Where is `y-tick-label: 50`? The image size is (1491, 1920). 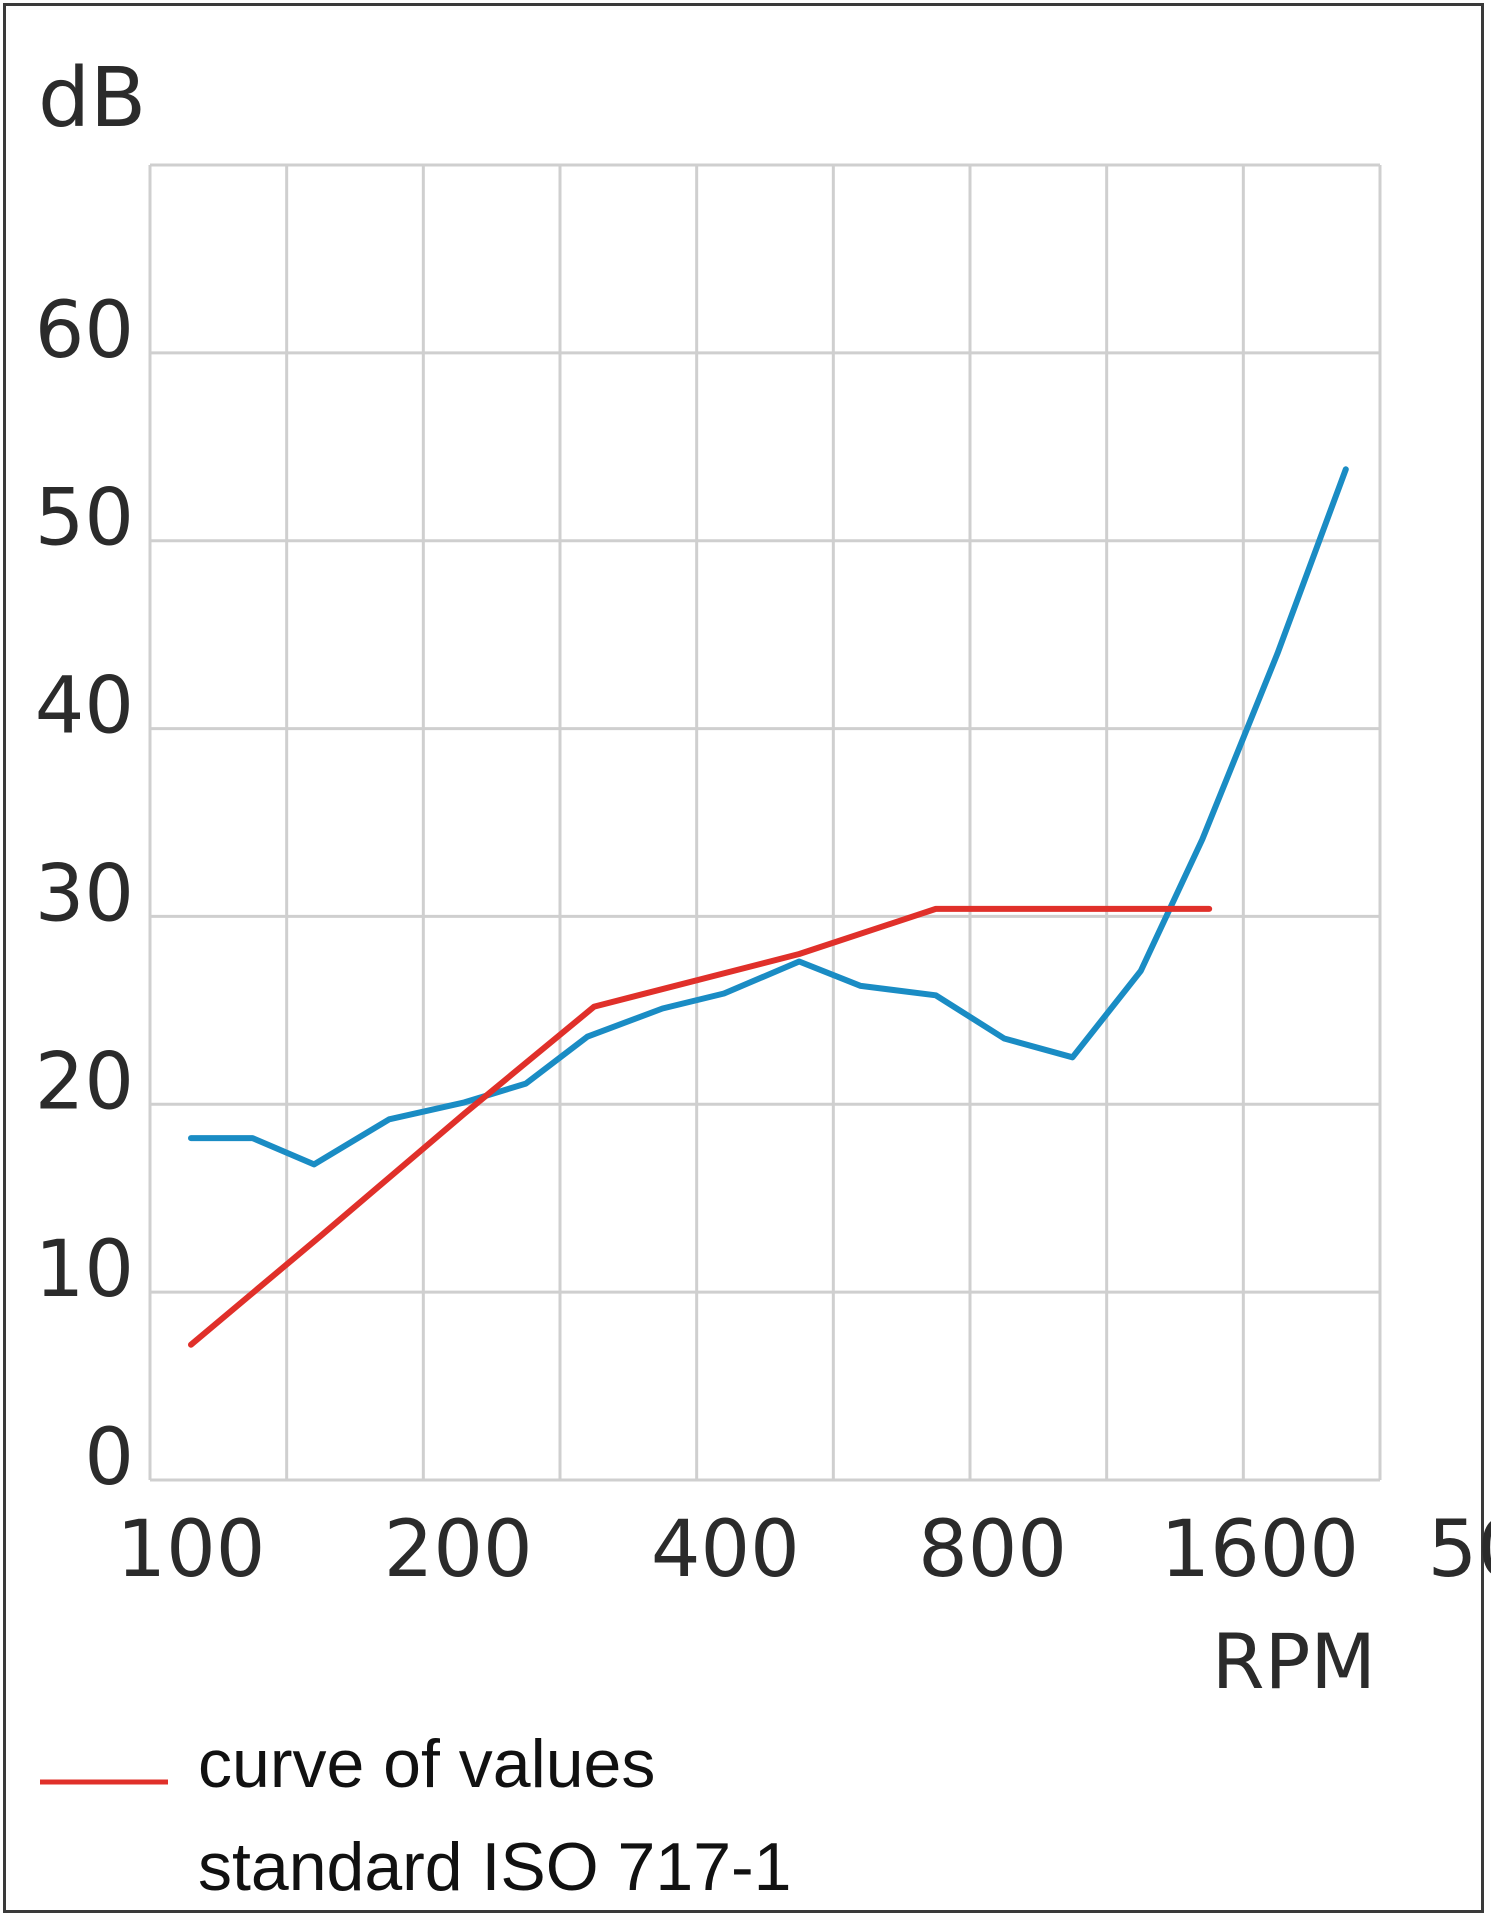
y-tick-label: 50 is located at coordinates (84, 519).